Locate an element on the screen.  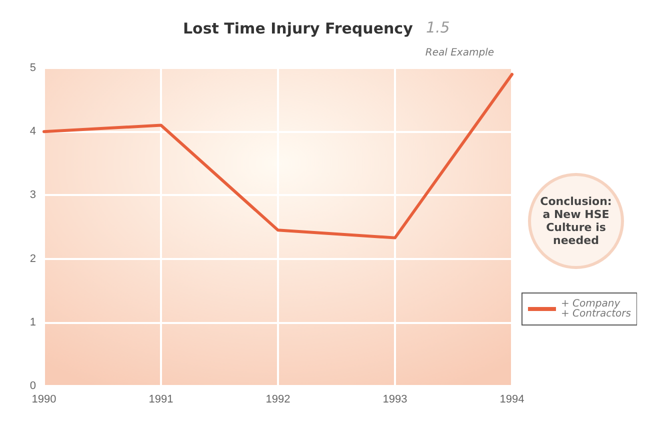
circle-badge: Conclusion: a New HSE Culture is needed is located at coordinates (576, 221).